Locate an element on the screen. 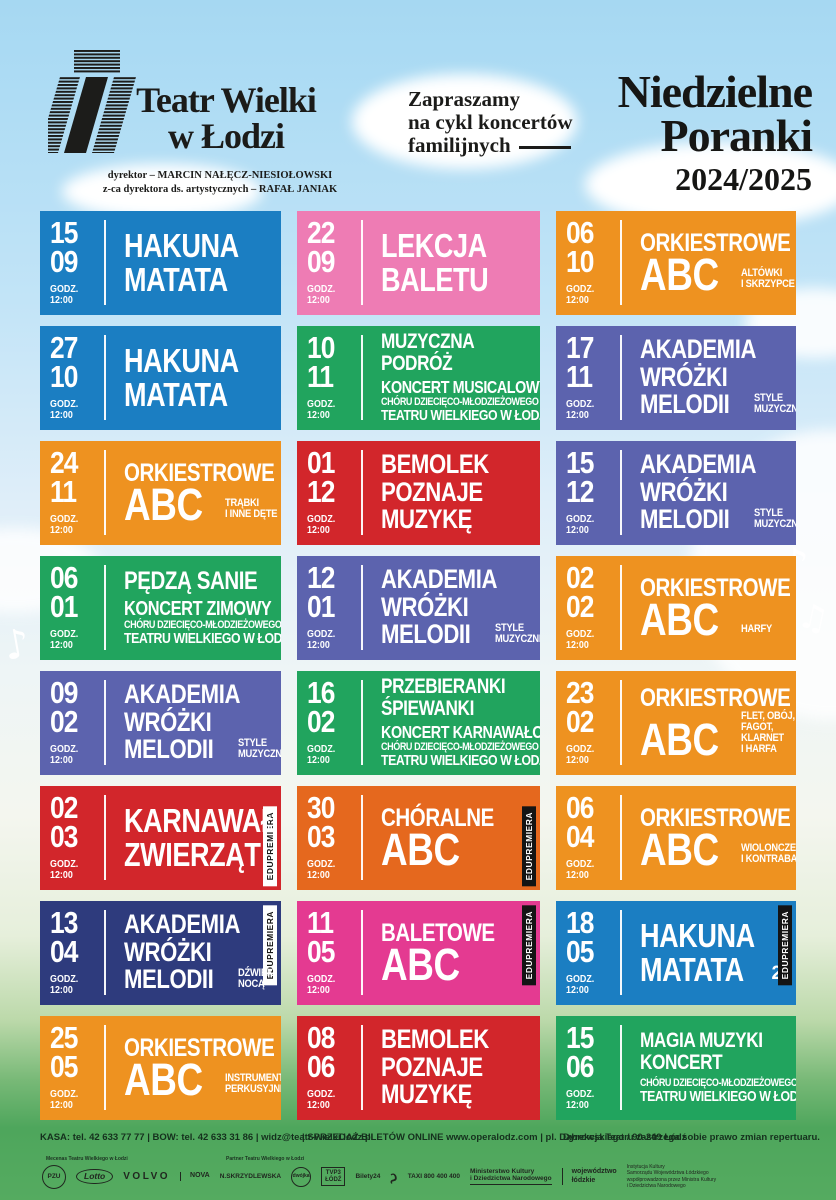  event-title-row: ABC ALTÓWKI I SKRZYPCE is located at coordinates (717, 274).